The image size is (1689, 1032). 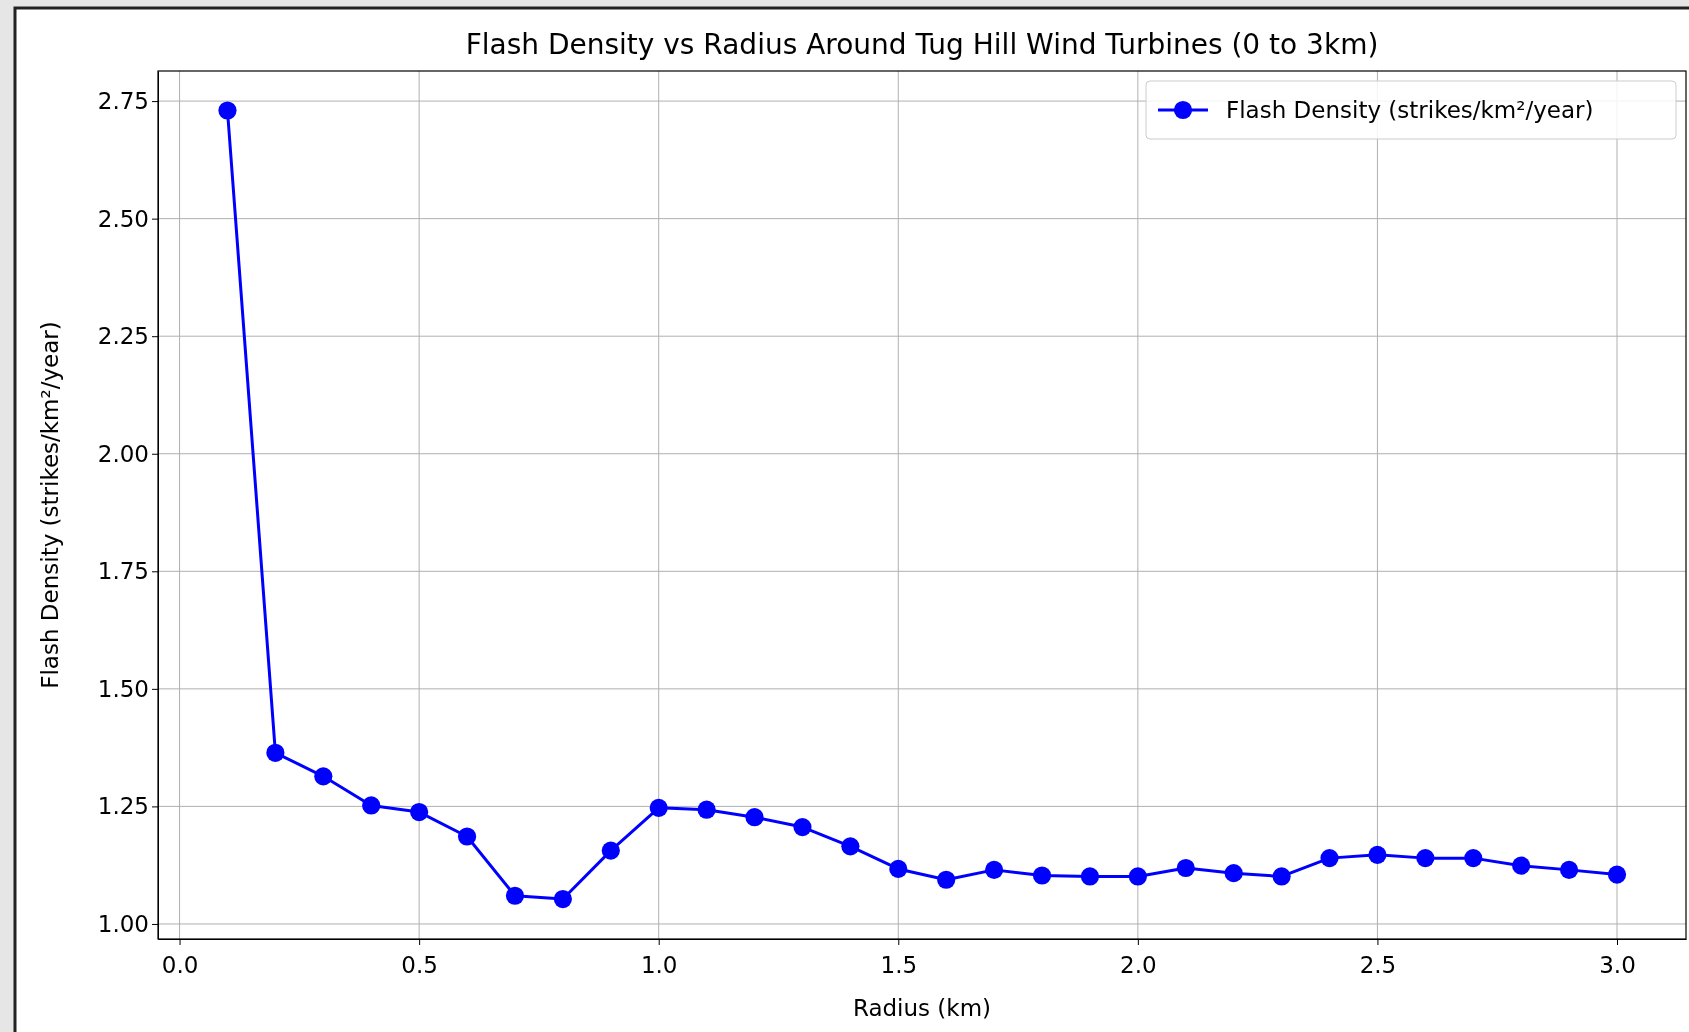 What do you see at coordinates (123, 100) in the screenshot?
I see `y-tick-label: 2.75` at bounding box center [123, 100].